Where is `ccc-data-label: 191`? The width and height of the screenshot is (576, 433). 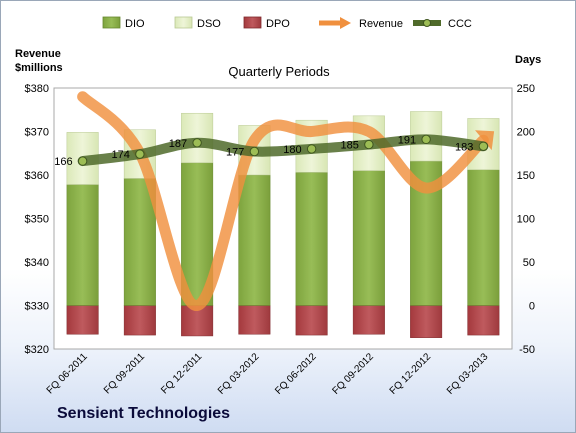 ccc-data-label: 191 is located at coordinates (407, 140).